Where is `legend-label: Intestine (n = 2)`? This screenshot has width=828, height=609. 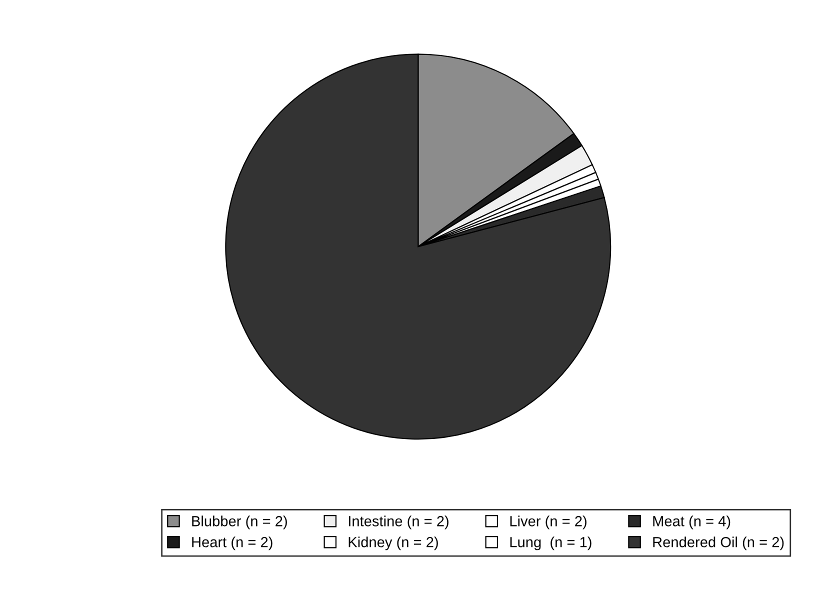 legend-label: Intestine (n = 2) is located at coordinates (398, 523).